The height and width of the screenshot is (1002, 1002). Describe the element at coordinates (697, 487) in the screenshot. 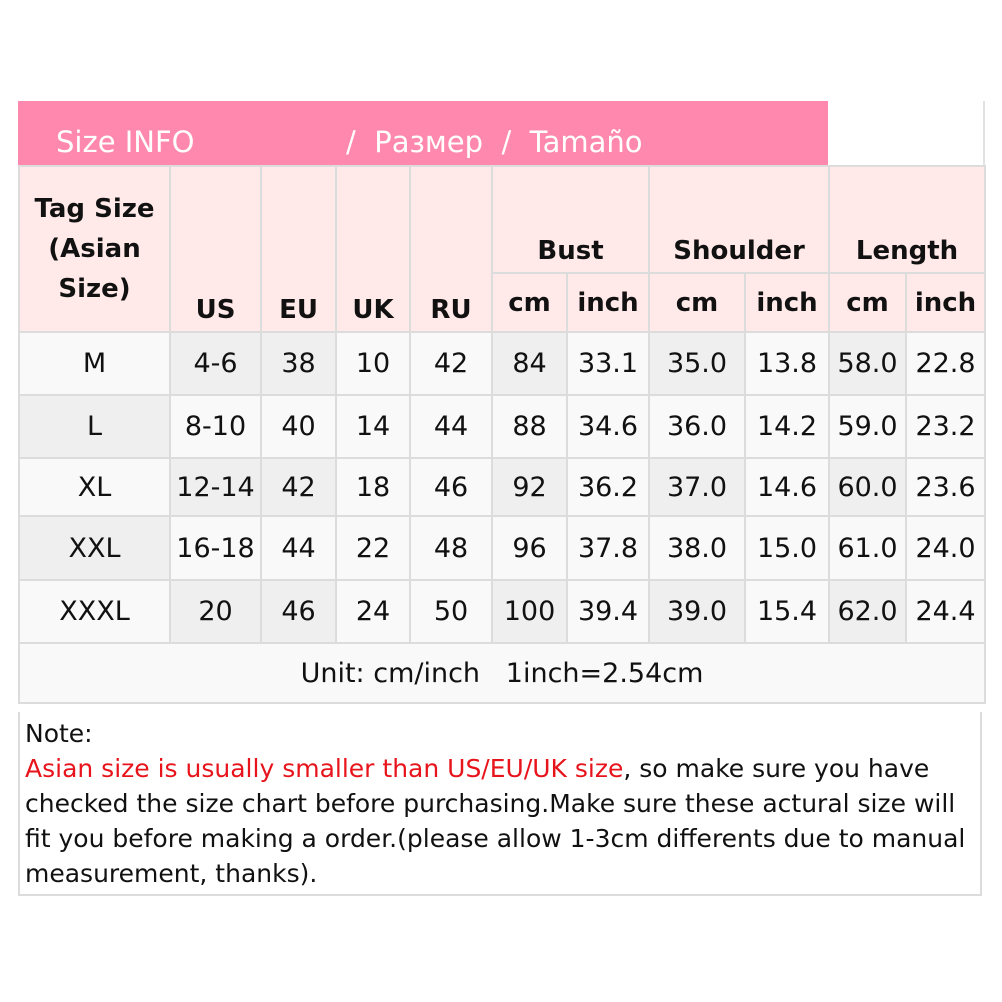

I see `cell-shoulder-cm: 37.0` at that location.